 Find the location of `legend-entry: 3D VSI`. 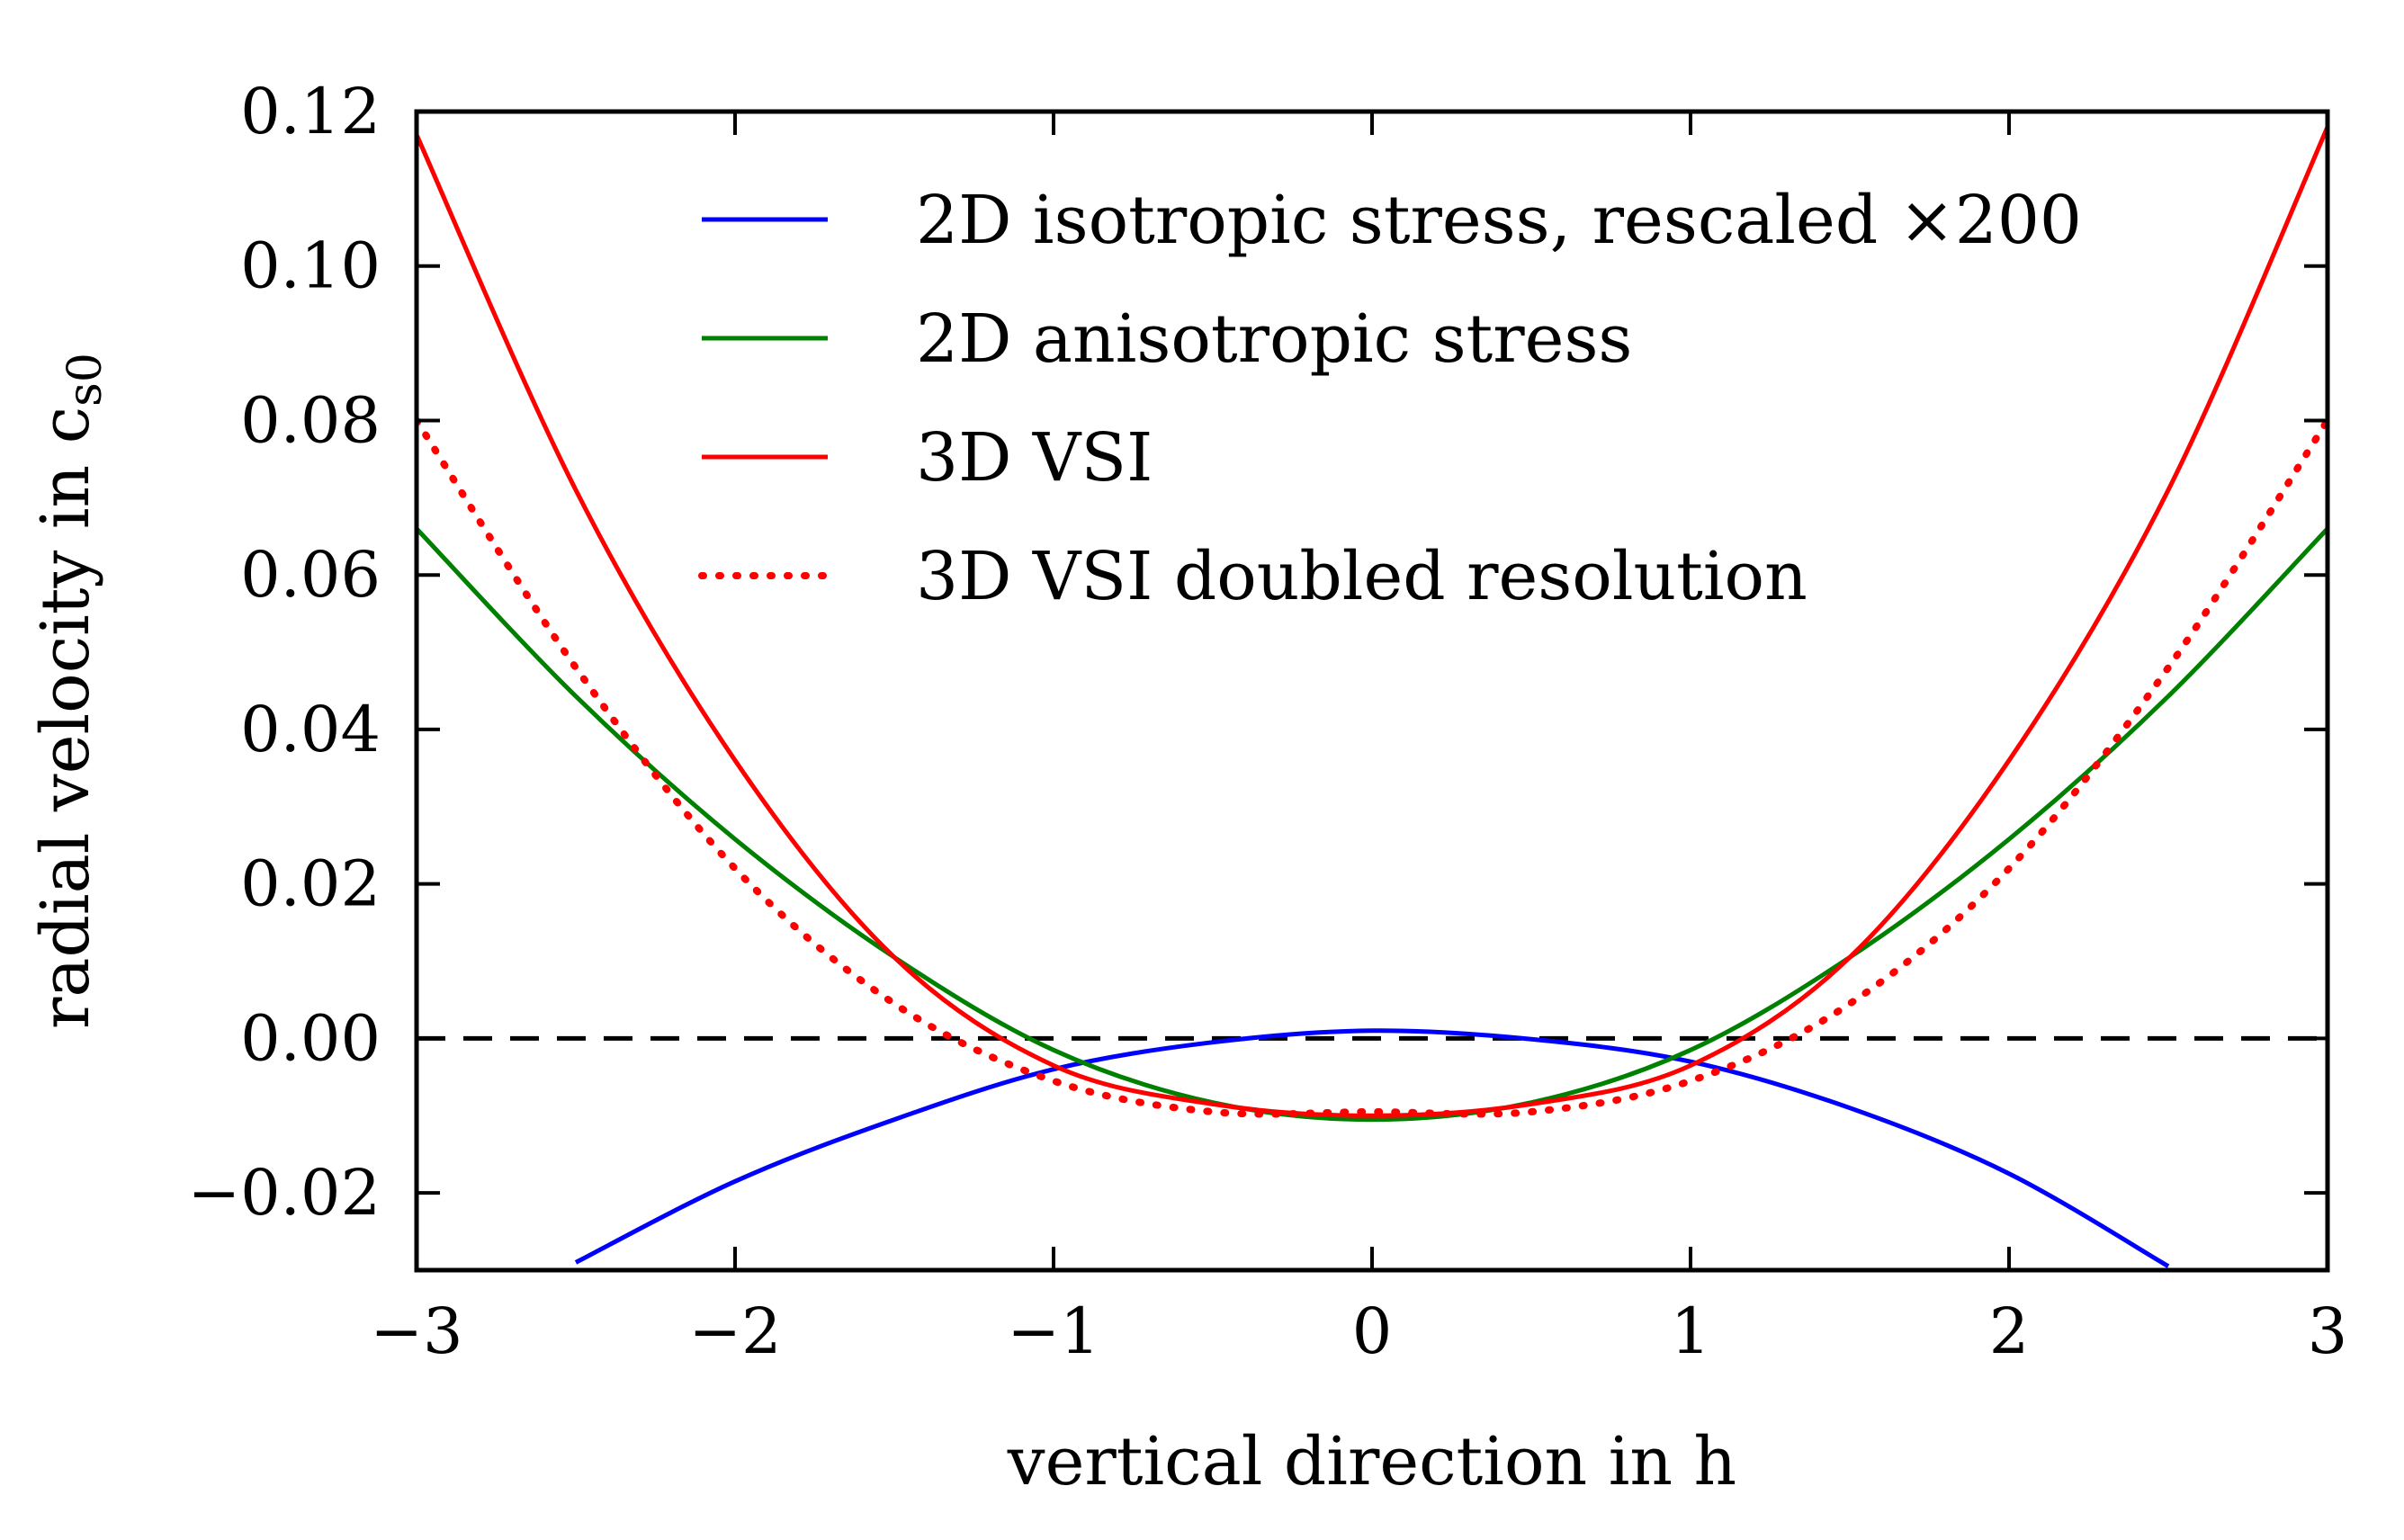

legend-entry: 3D VSI is located at coordinates (927, 458).